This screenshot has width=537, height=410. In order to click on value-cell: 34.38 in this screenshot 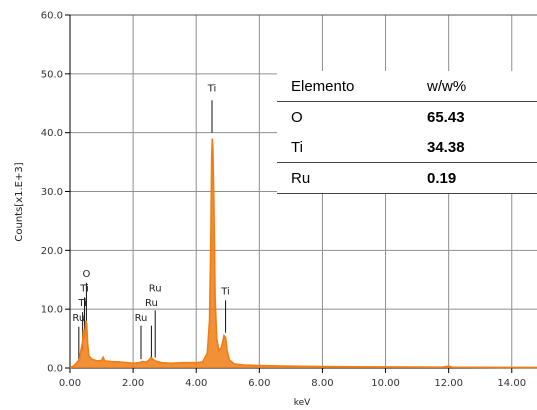, I will do `click(475, 147)`.